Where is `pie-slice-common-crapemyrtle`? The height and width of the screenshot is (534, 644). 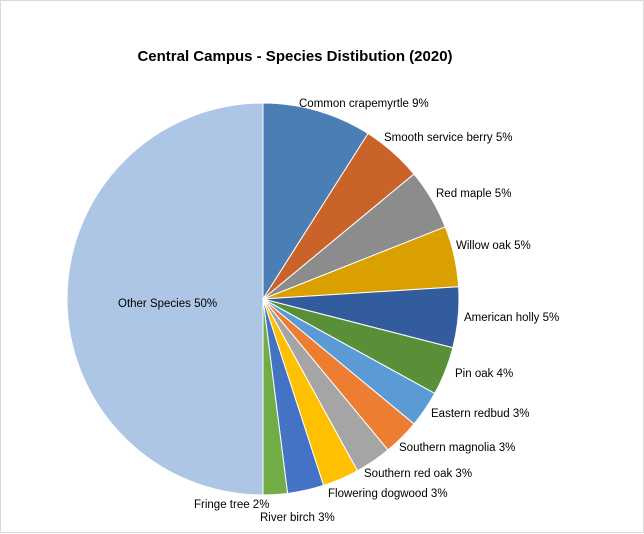 pie-slice-common-crapemyrtle is located at coordinates (315, 201).